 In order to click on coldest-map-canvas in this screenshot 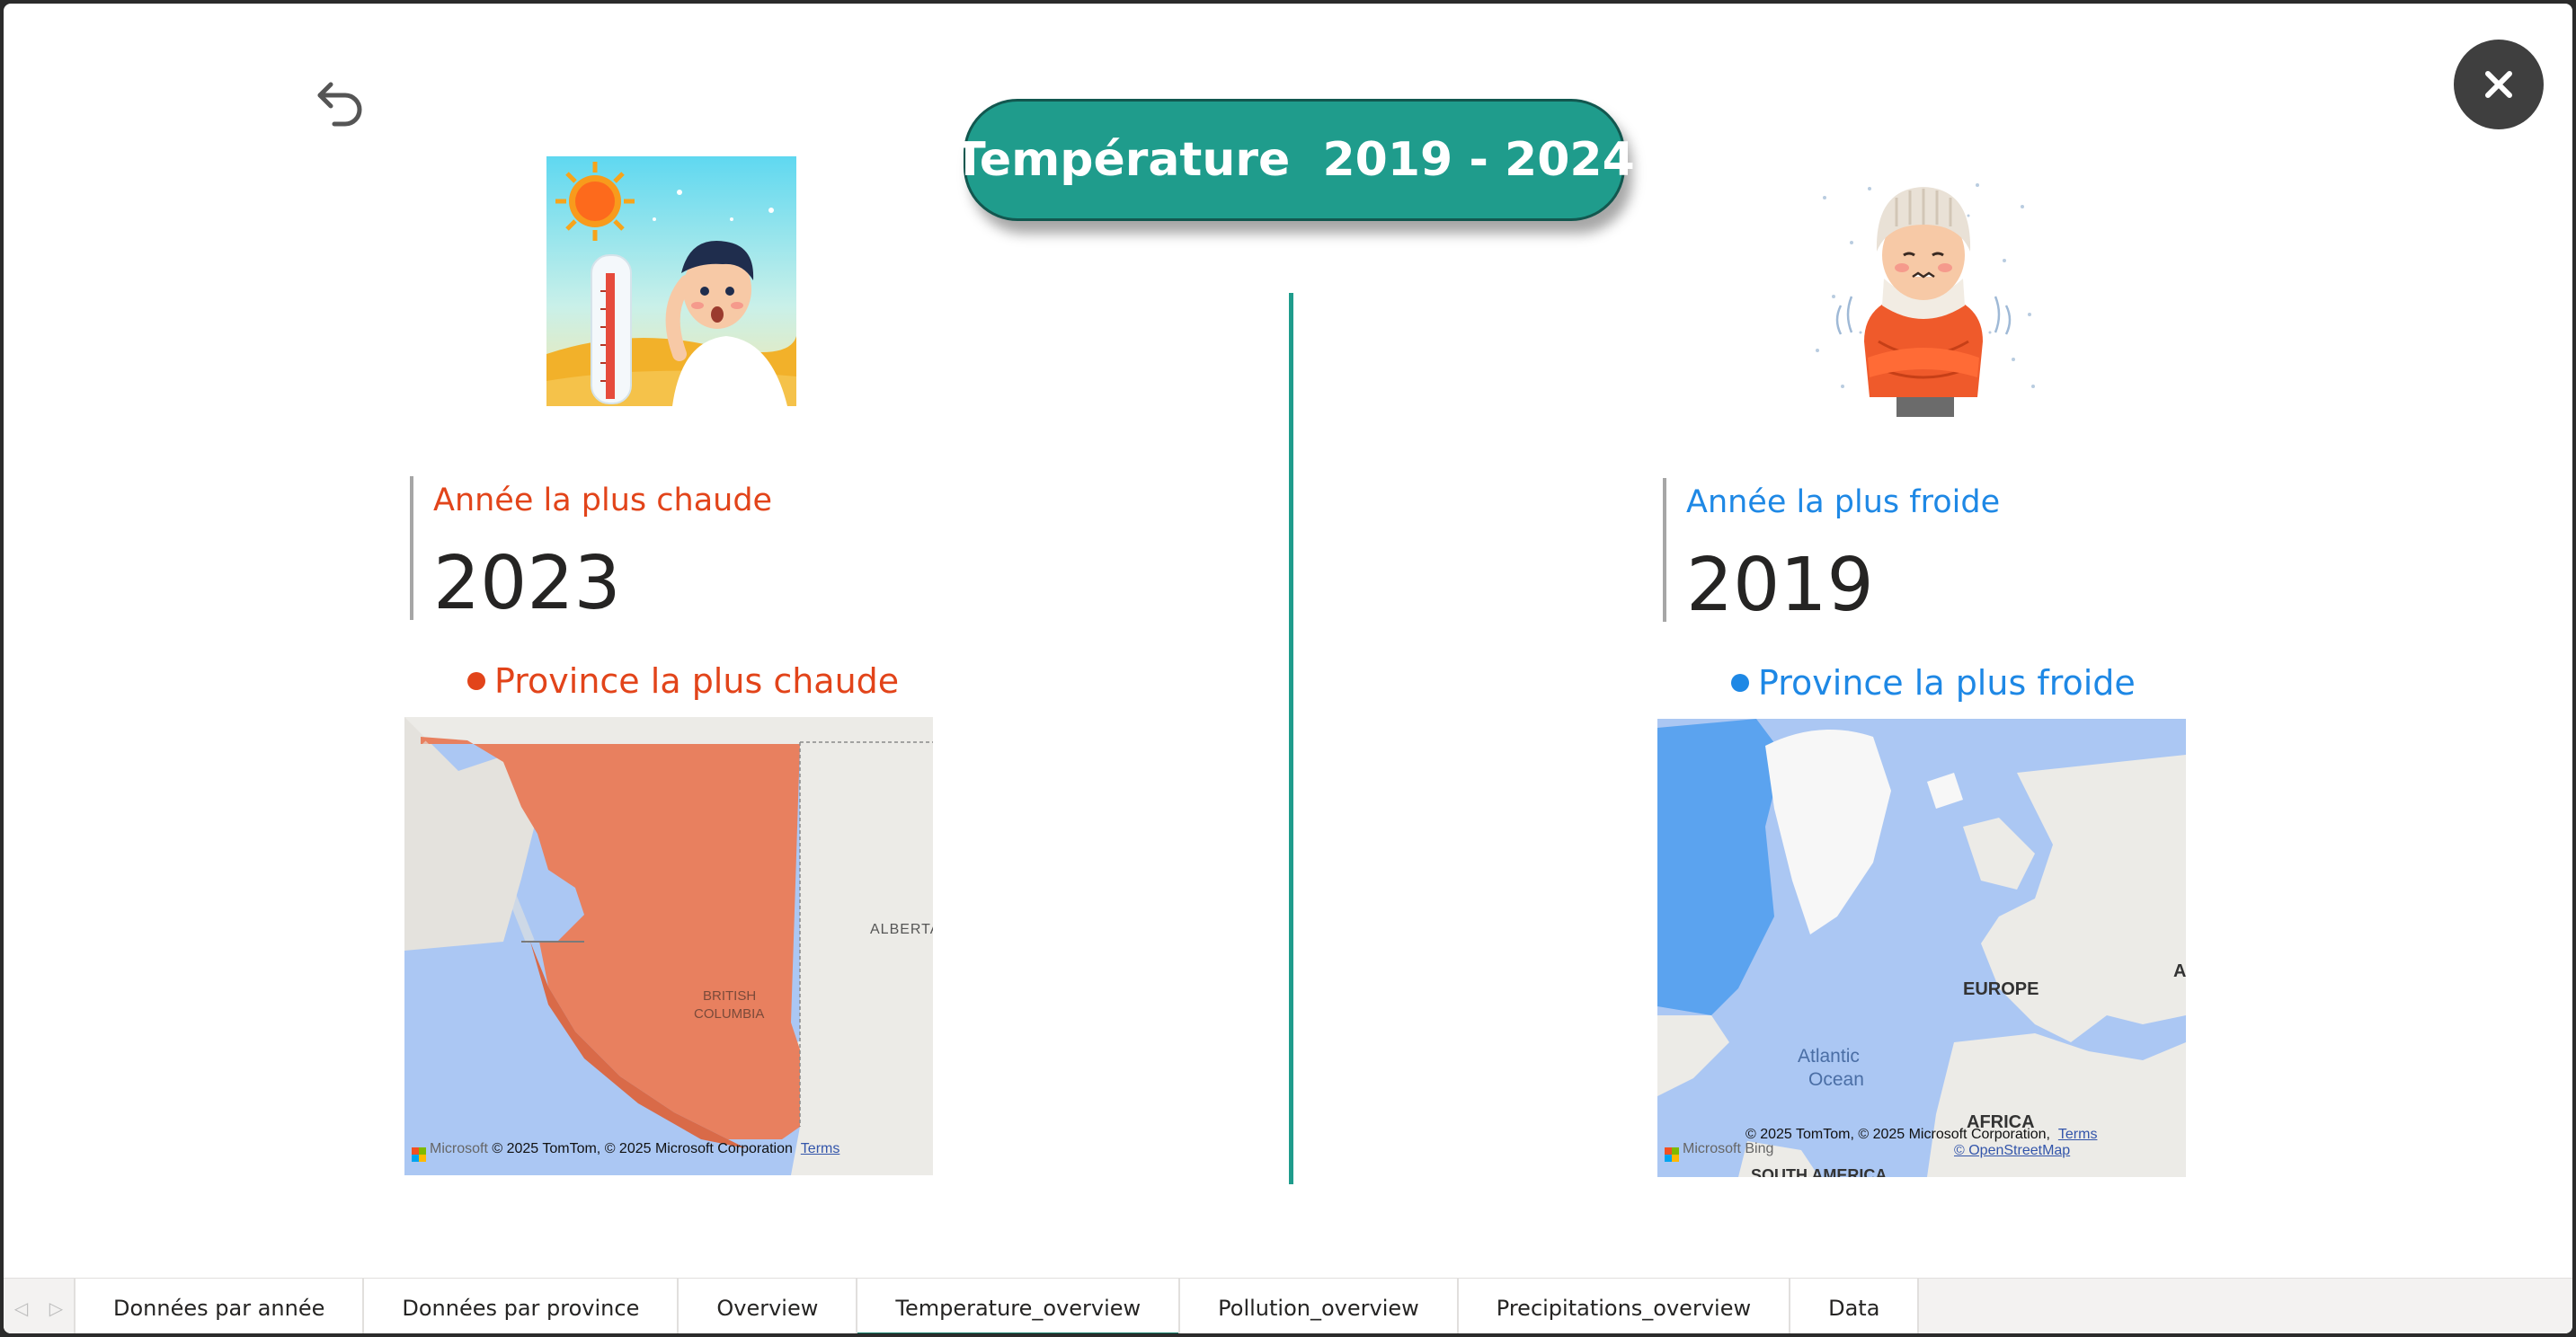, I will do `click(1921, 948)`.